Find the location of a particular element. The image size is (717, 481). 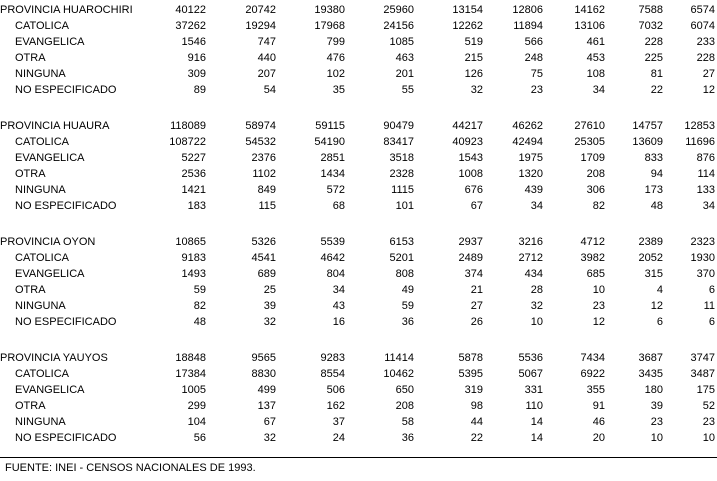

value-cell: 22 is located at coordinates (476, 438).